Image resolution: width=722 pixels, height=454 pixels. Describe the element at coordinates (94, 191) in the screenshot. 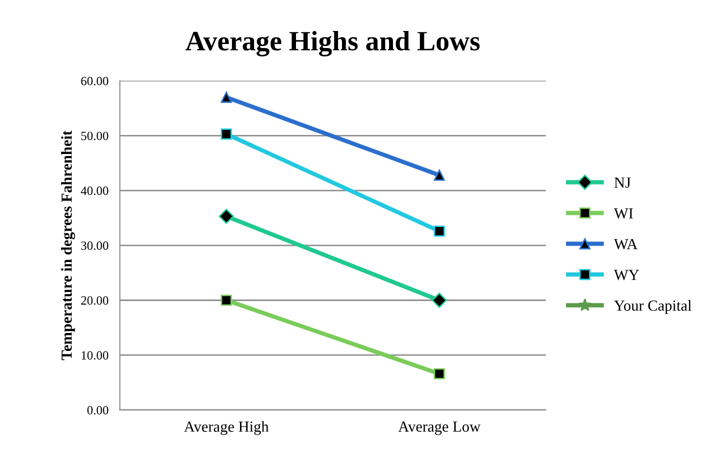

I see `y-tick-label: 40.00` at that location.